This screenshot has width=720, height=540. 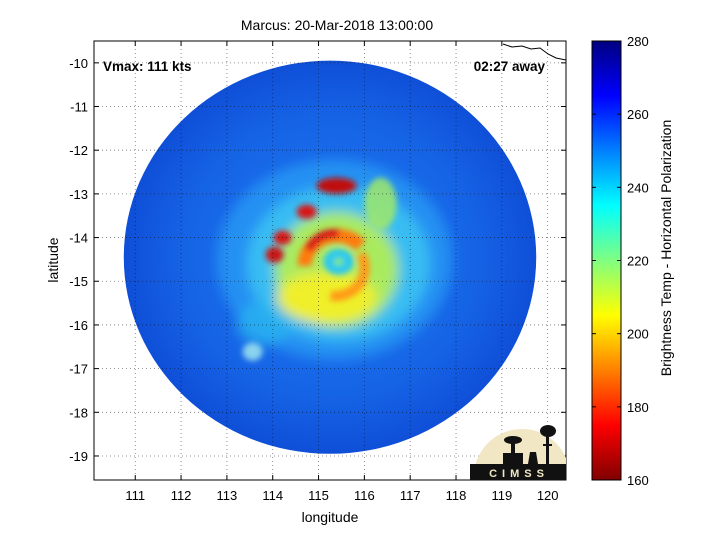 I want to click on time-offset-label: 02:27 away, so click(x=510, y=66).